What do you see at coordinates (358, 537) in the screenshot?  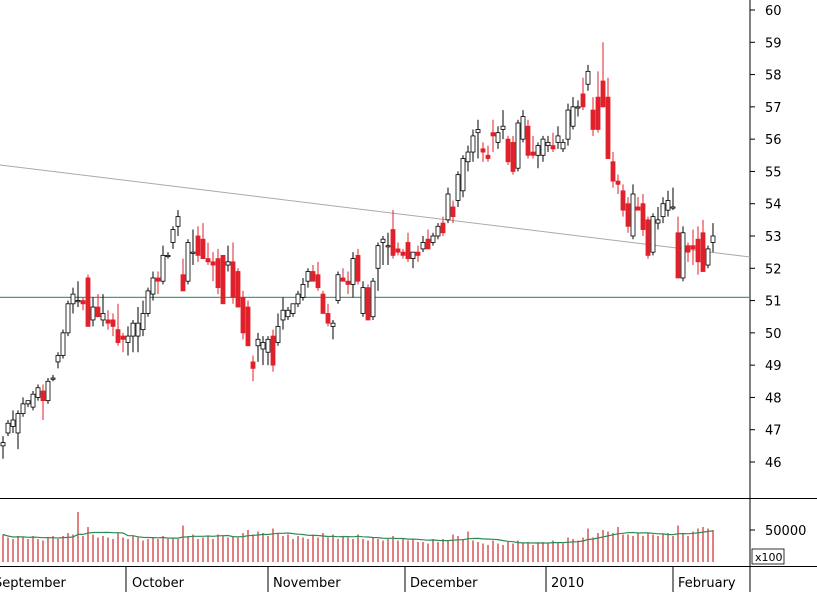 I see `volume-bars` at bounding box center [358, 537].